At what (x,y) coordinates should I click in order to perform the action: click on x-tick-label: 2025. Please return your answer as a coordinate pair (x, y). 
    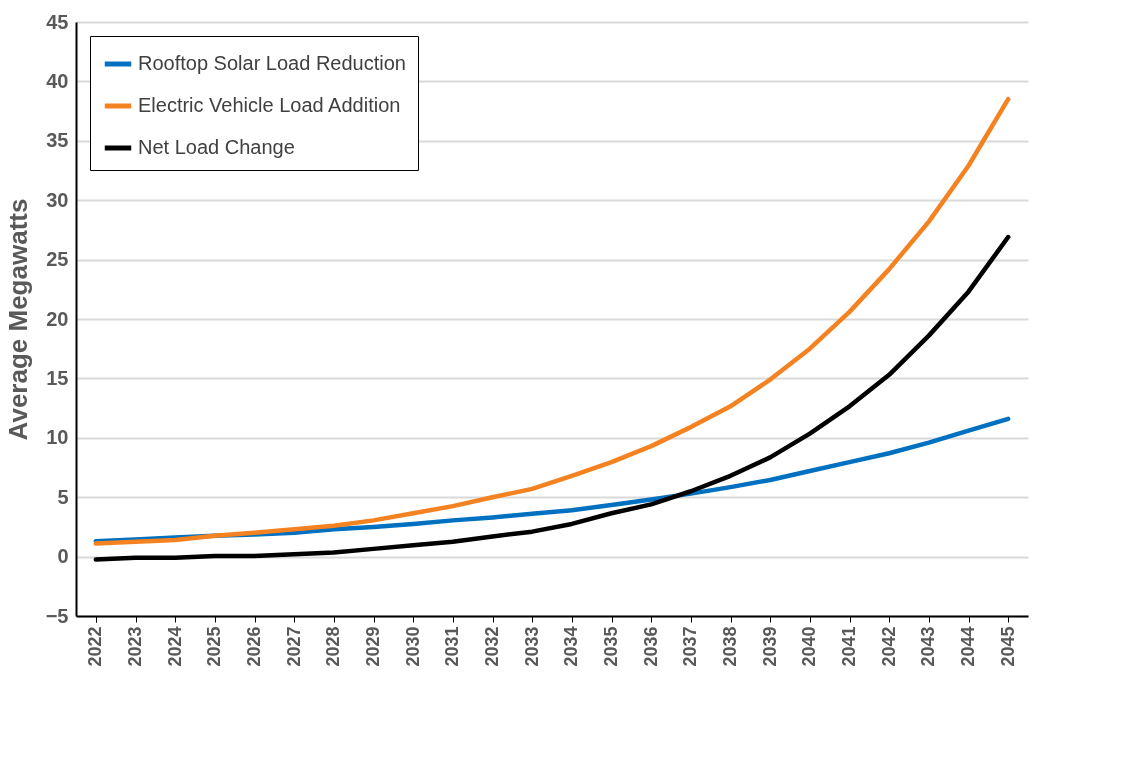
    Looking at the image, I should click on (214, 646).